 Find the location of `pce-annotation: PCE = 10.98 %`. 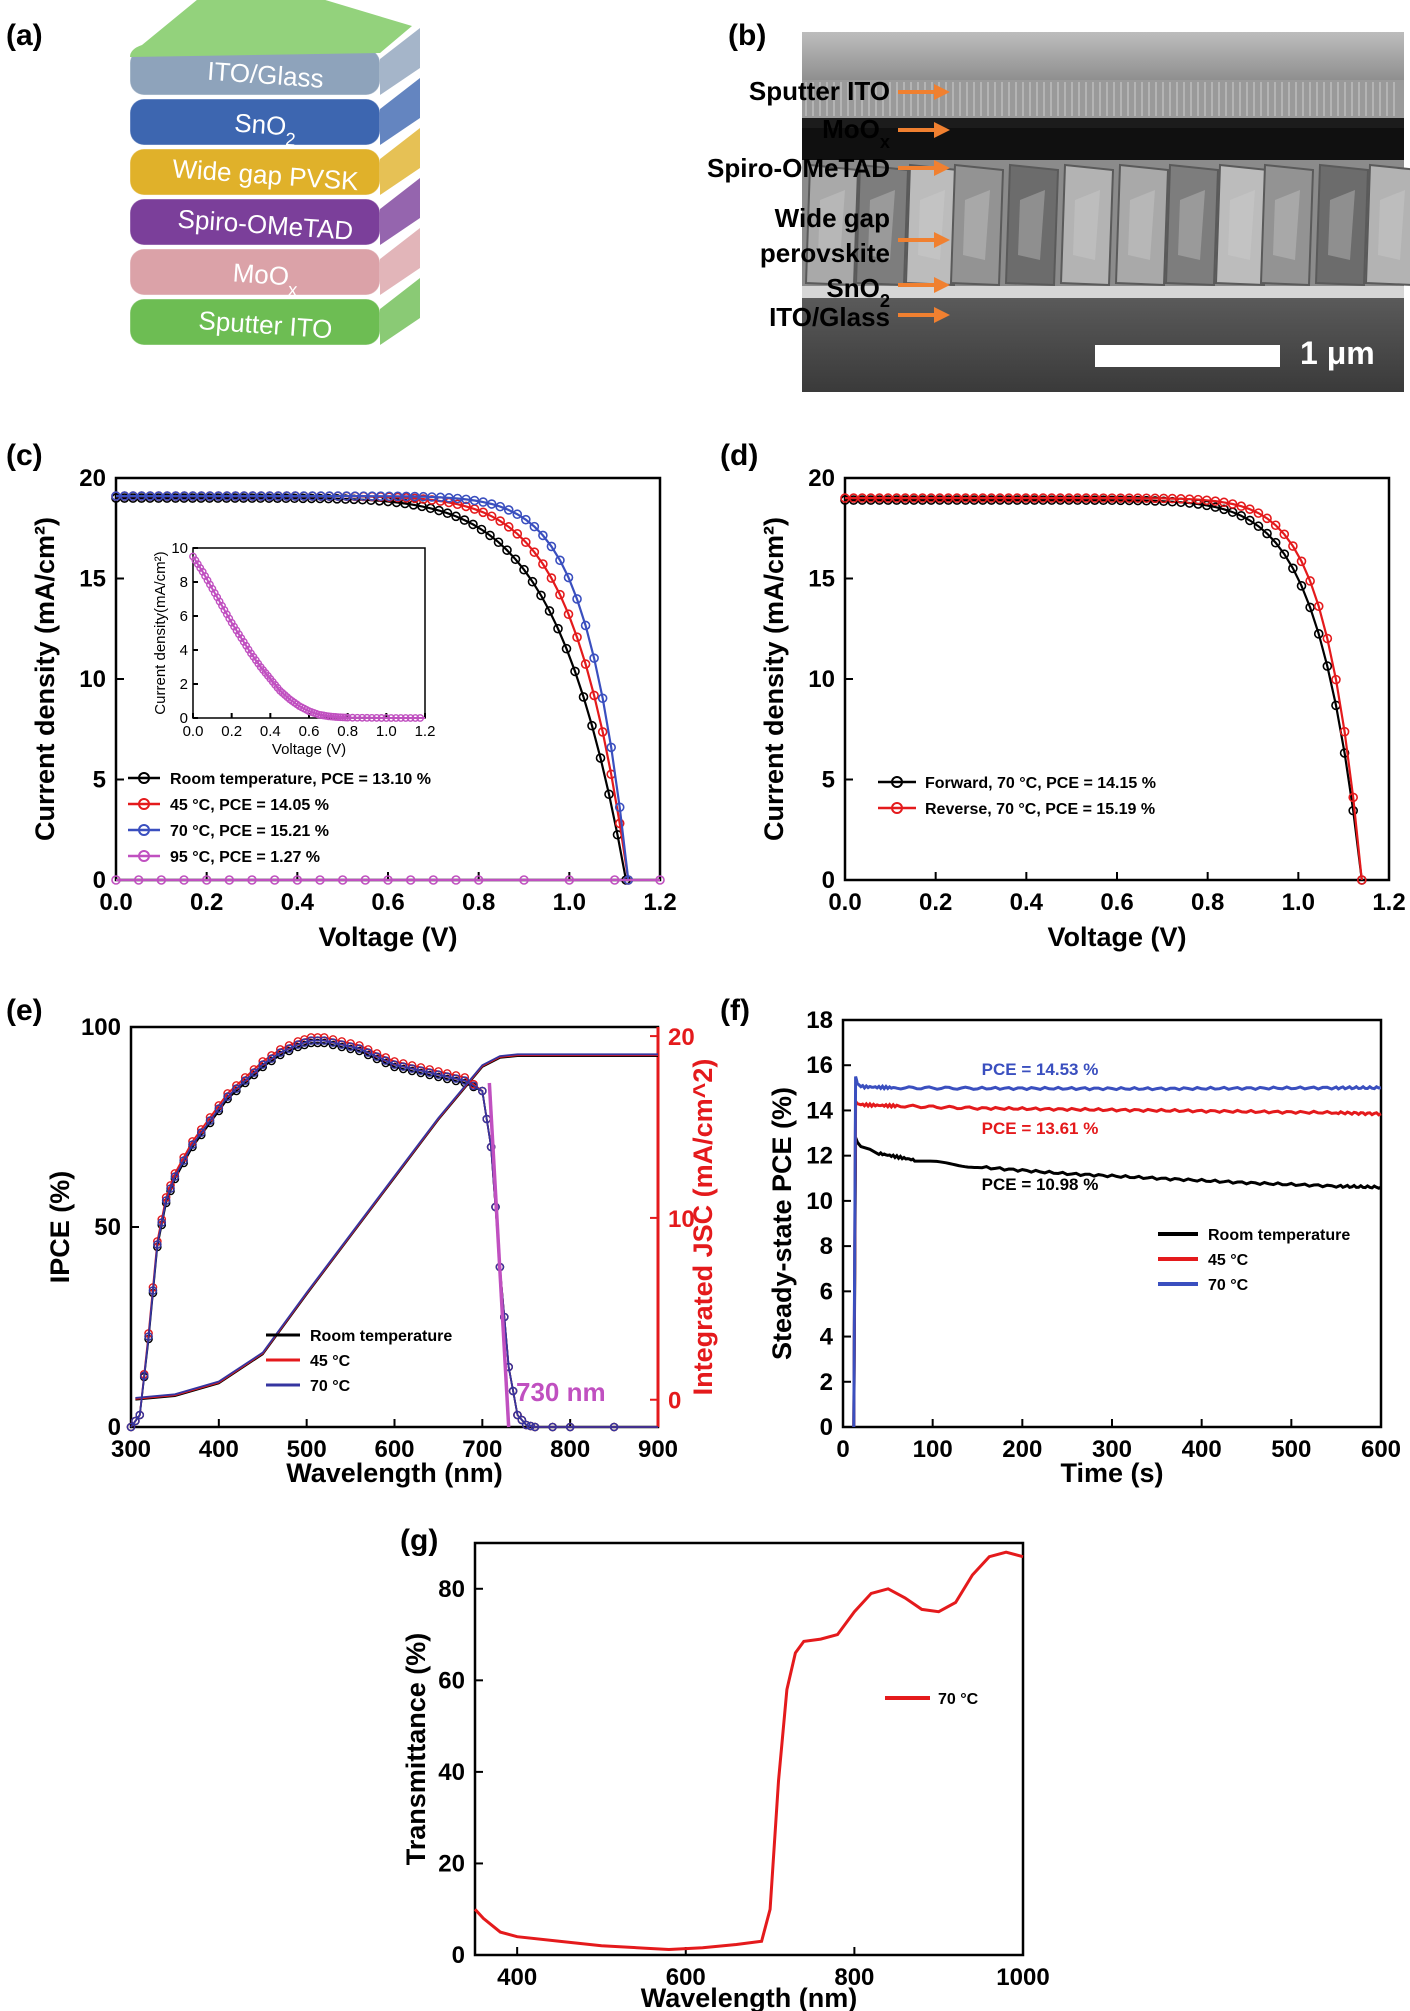

pce-annotation: PCE = 10.98 % is located at coordinates (1040, 1184).